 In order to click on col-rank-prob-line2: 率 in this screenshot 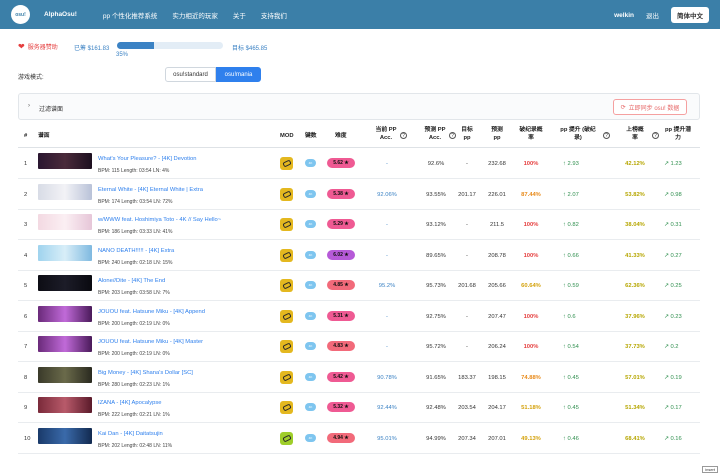, I will do `click(635, 138)`.